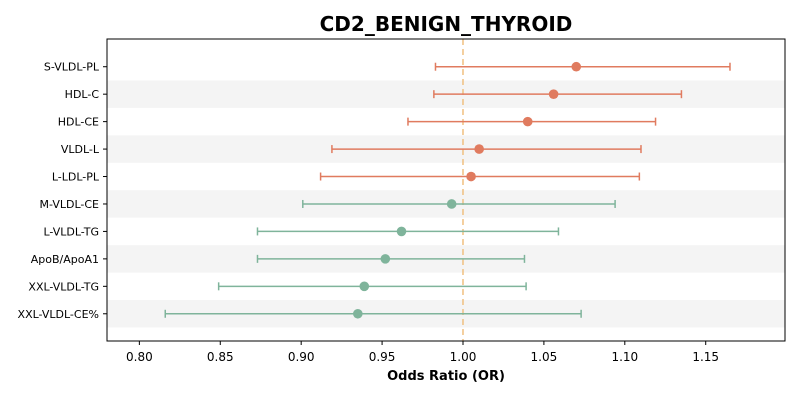 The height and width of the screenshot is (400, 800). What do you see at coordinates (72, 67) in the screenshot?
I see `y-tick-label: S-VLDL-PL` at bounding box center [72, 67].